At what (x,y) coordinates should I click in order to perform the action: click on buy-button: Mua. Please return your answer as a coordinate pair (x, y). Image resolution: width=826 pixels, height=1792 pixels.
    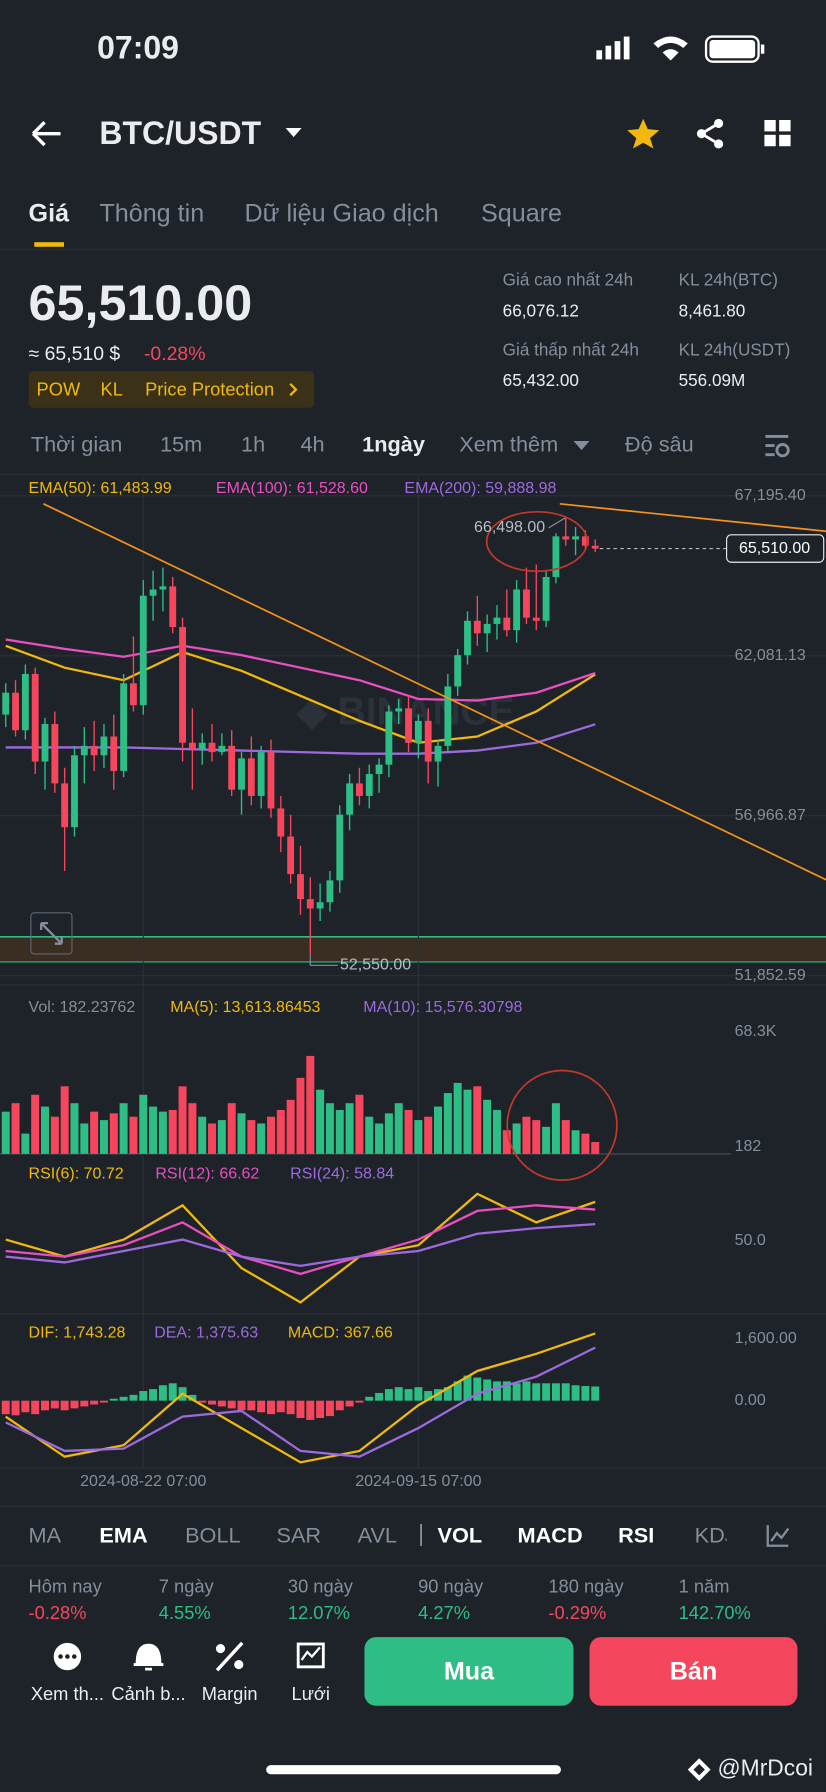
    Looking at the image, I should click on (469, 1671).